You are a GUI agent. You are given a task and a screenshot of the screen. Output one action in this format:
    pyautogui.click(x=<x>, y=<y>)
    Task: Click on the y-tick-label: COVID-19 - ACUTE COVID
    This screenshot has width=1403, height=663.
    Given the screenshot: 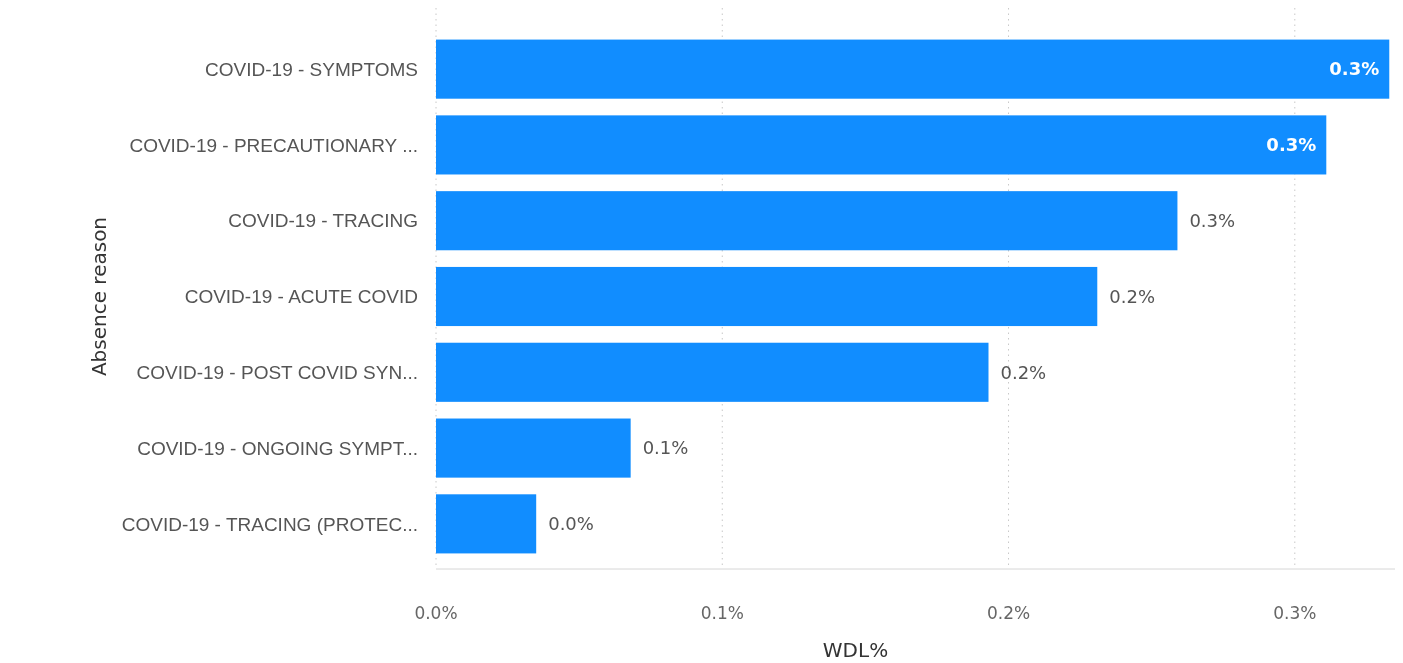 What is the action you would take?
    pyautogui.click(x=301, y=297)
    